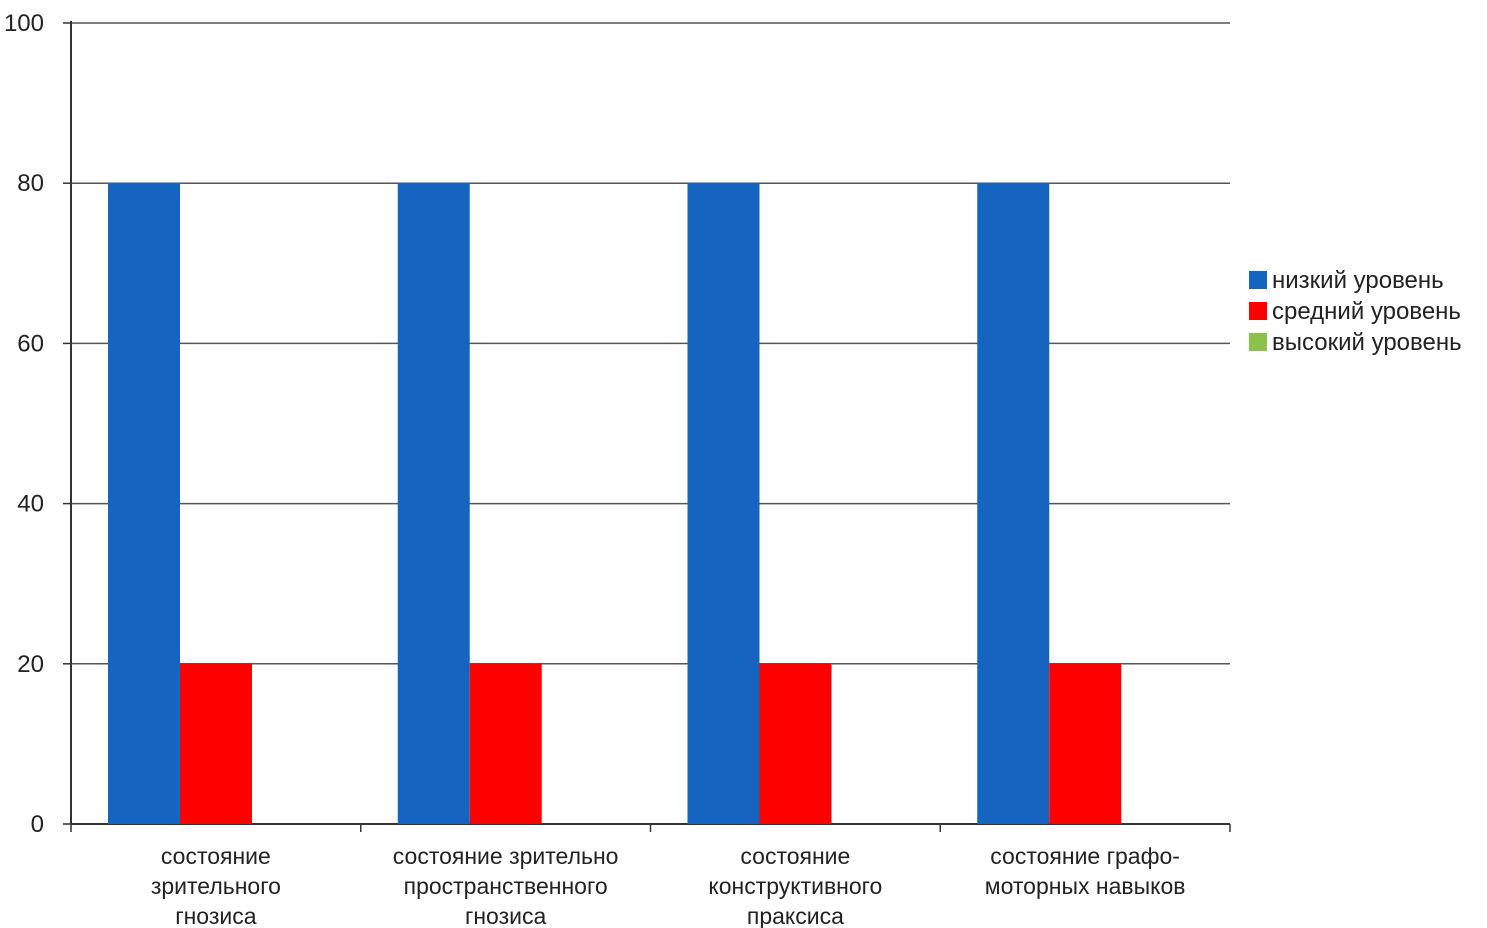 The width and height of the screenshot is (1487, 928). What do you see at coordinates (30, 504) in the screenshot?
I see `y-tick-label: 40` at bounding box center [30, 504].